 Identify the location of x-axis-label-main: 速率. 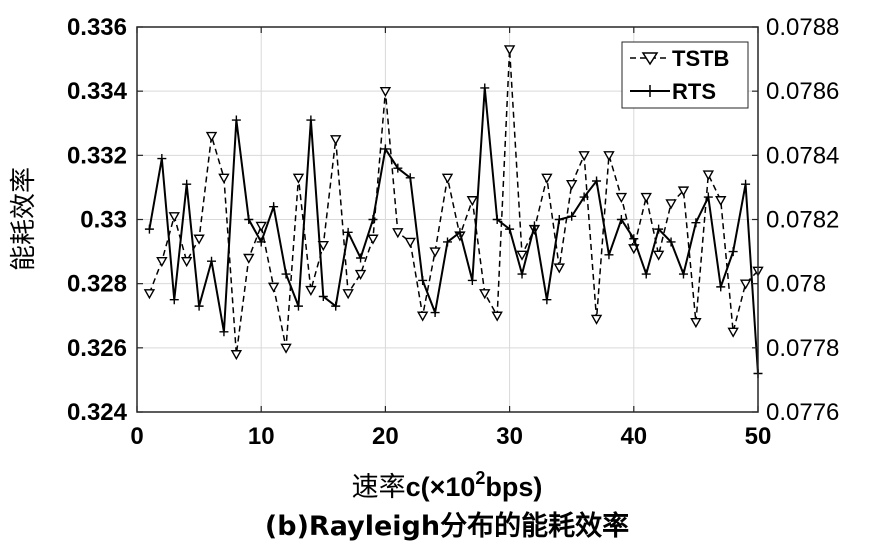
(379, 487).